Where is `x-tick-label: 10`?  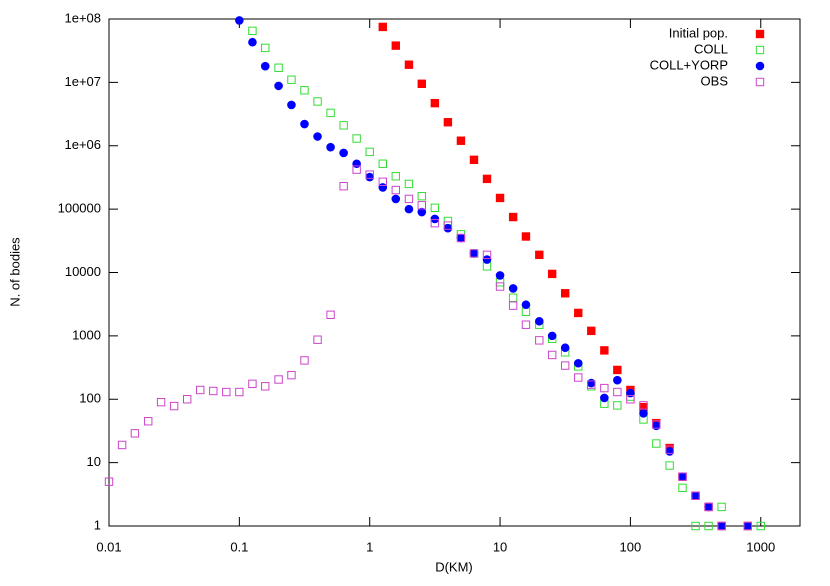
x-tick-label: 10 is located at coordinates (500, 546).